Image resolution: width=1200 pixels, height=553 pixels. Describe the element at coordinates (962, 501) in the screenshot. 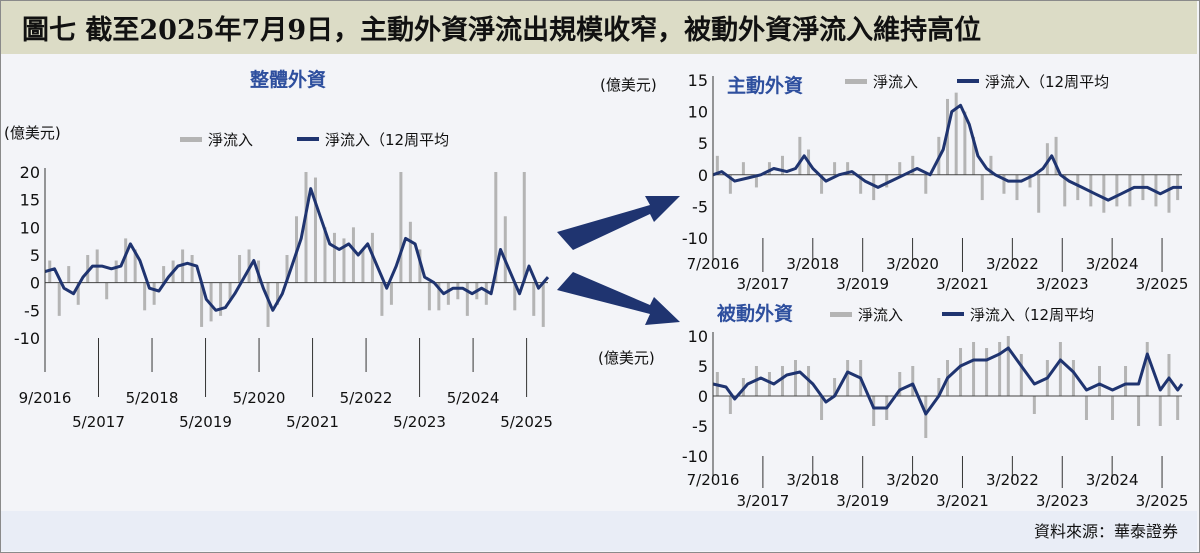

I see `x-tick-label: 3/2021` at that location.